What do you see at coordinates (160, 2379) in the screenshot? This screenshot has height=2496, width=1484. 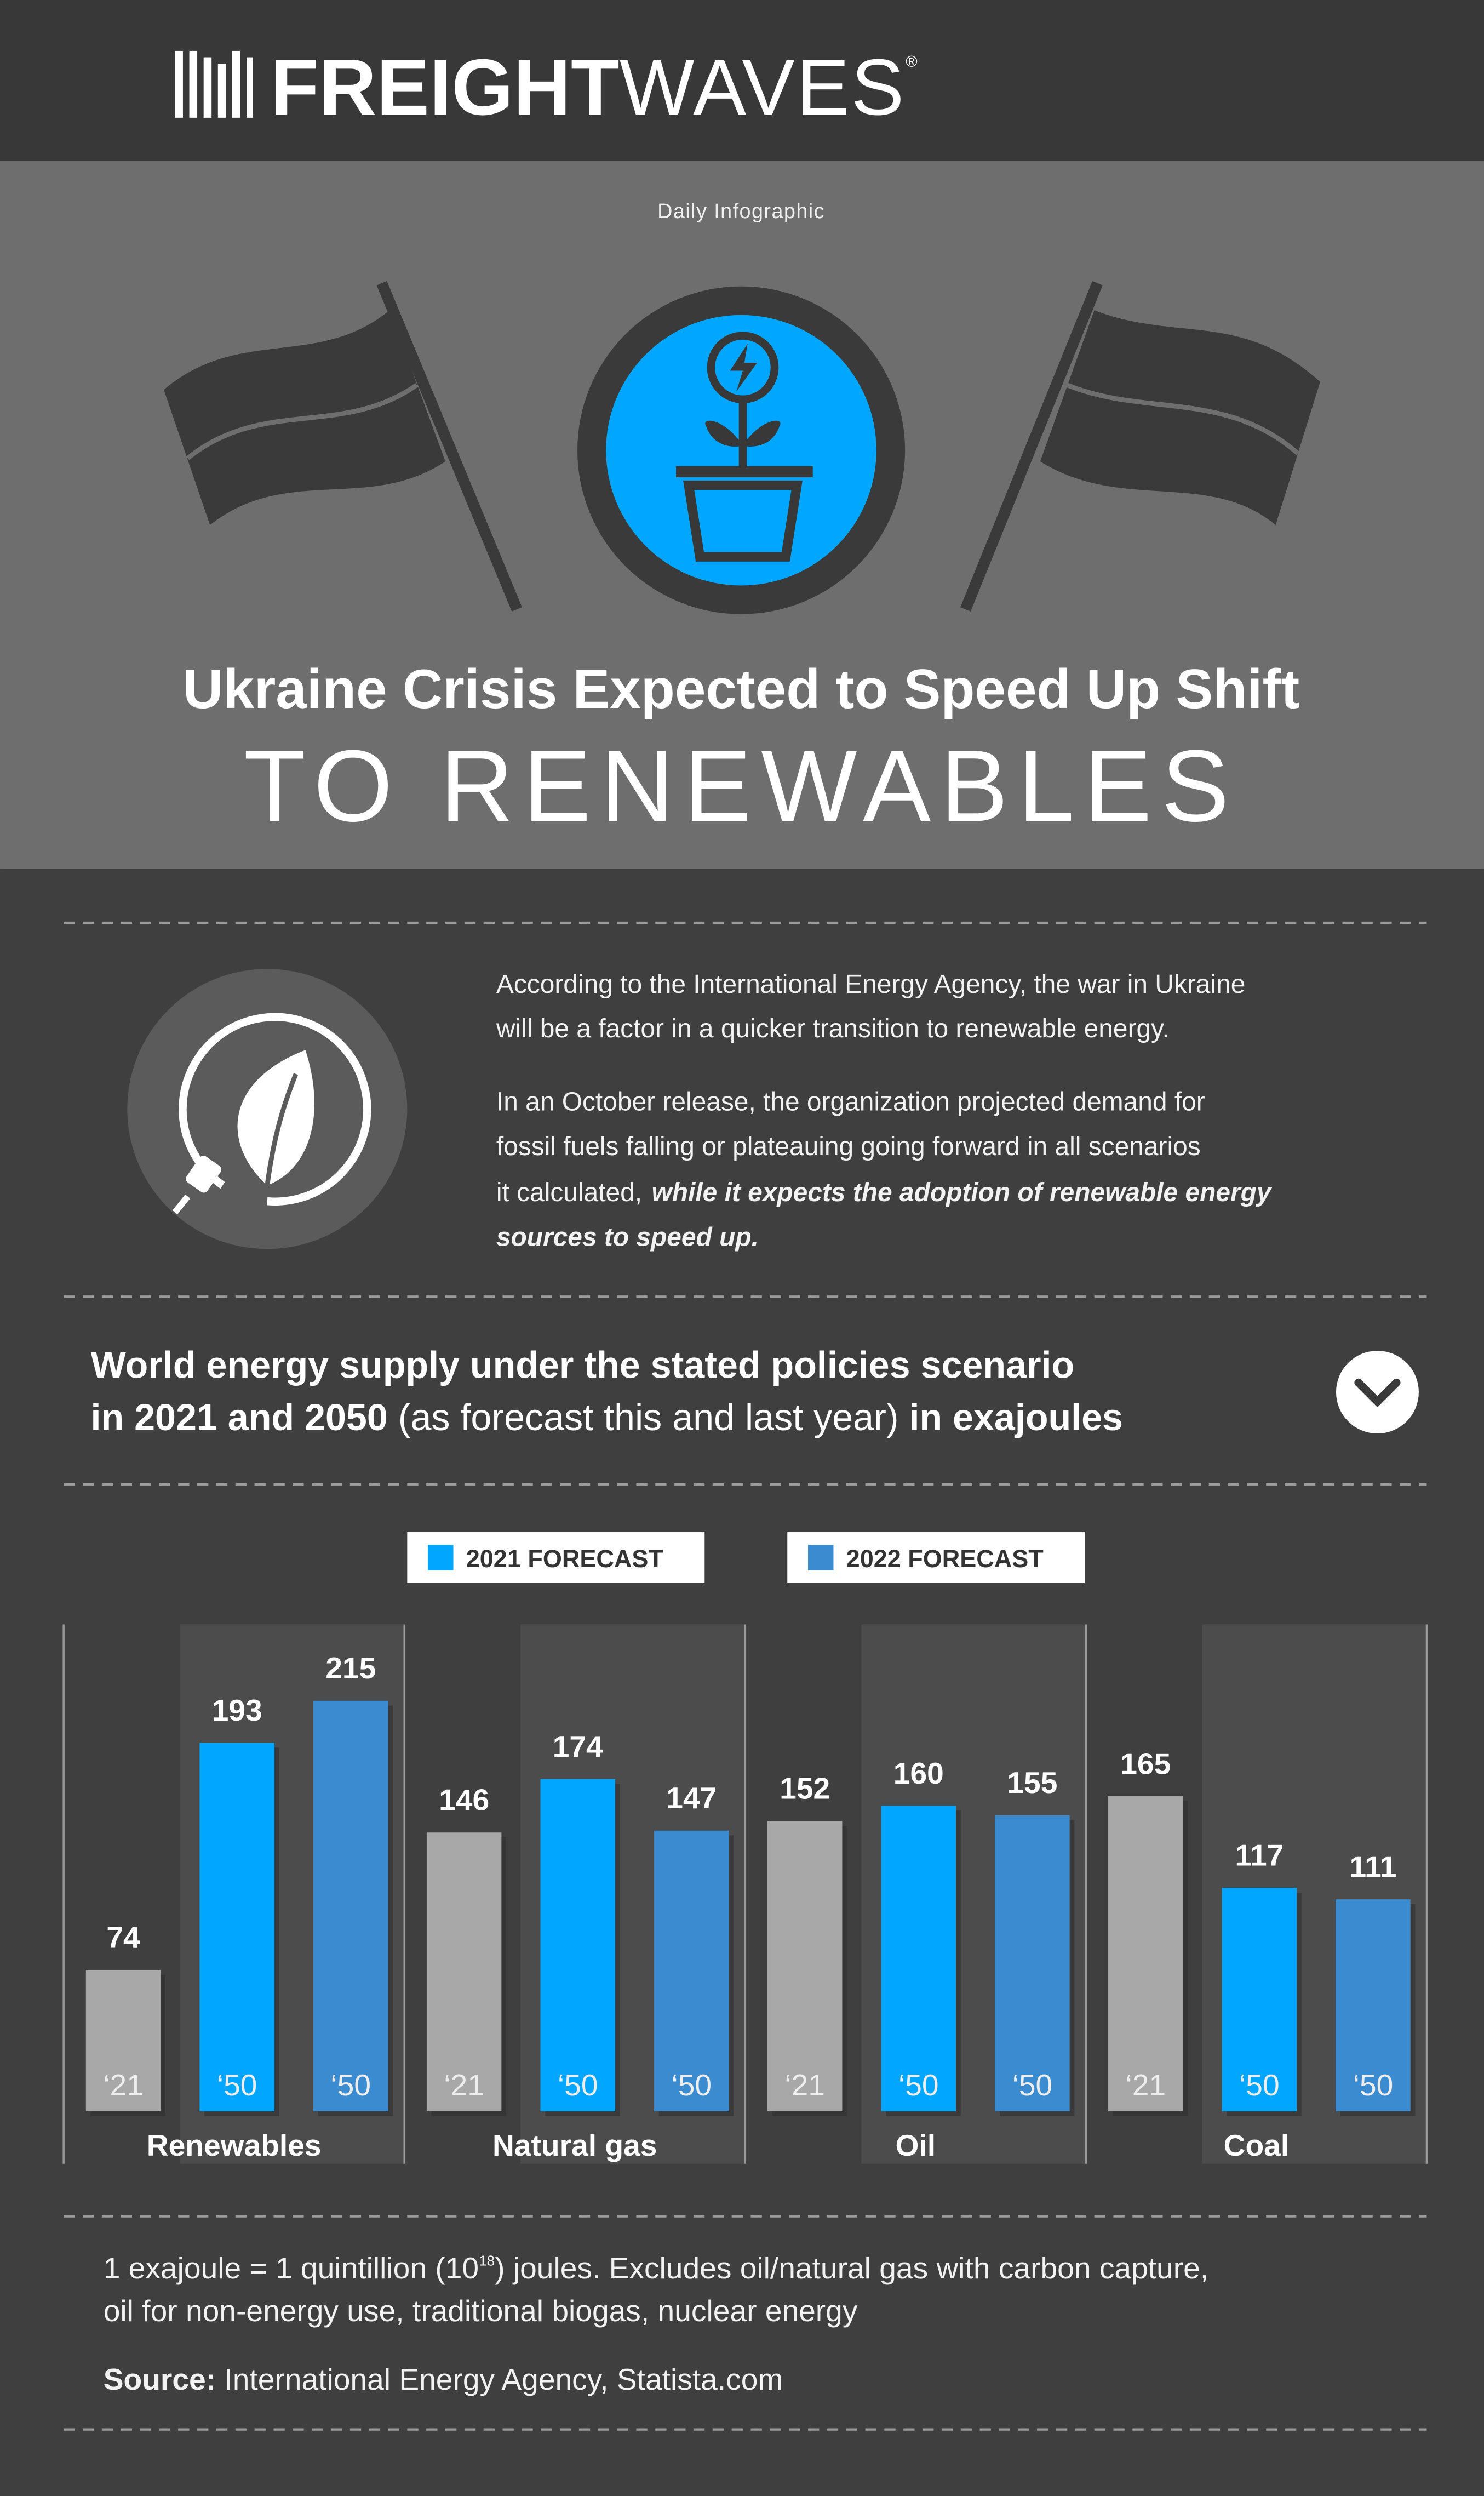 I see `source-label: Source:` at bounding box center [160, 2379].